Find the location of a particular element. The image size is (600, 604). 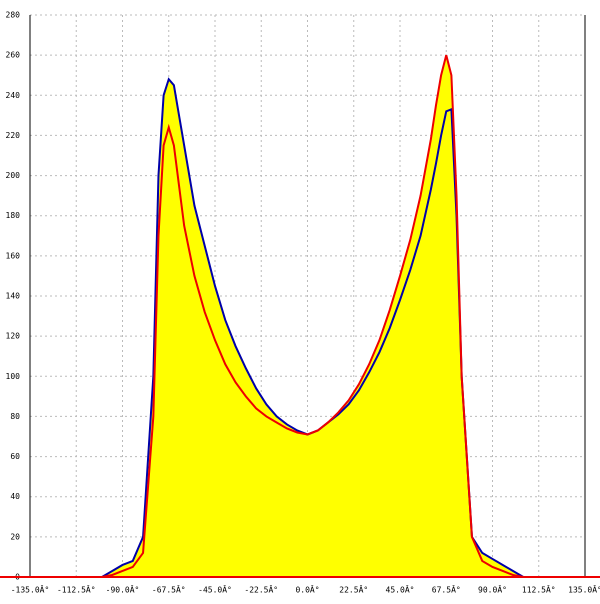

x-tick-label: 90.0Â° is located at coordinates (492, 589).